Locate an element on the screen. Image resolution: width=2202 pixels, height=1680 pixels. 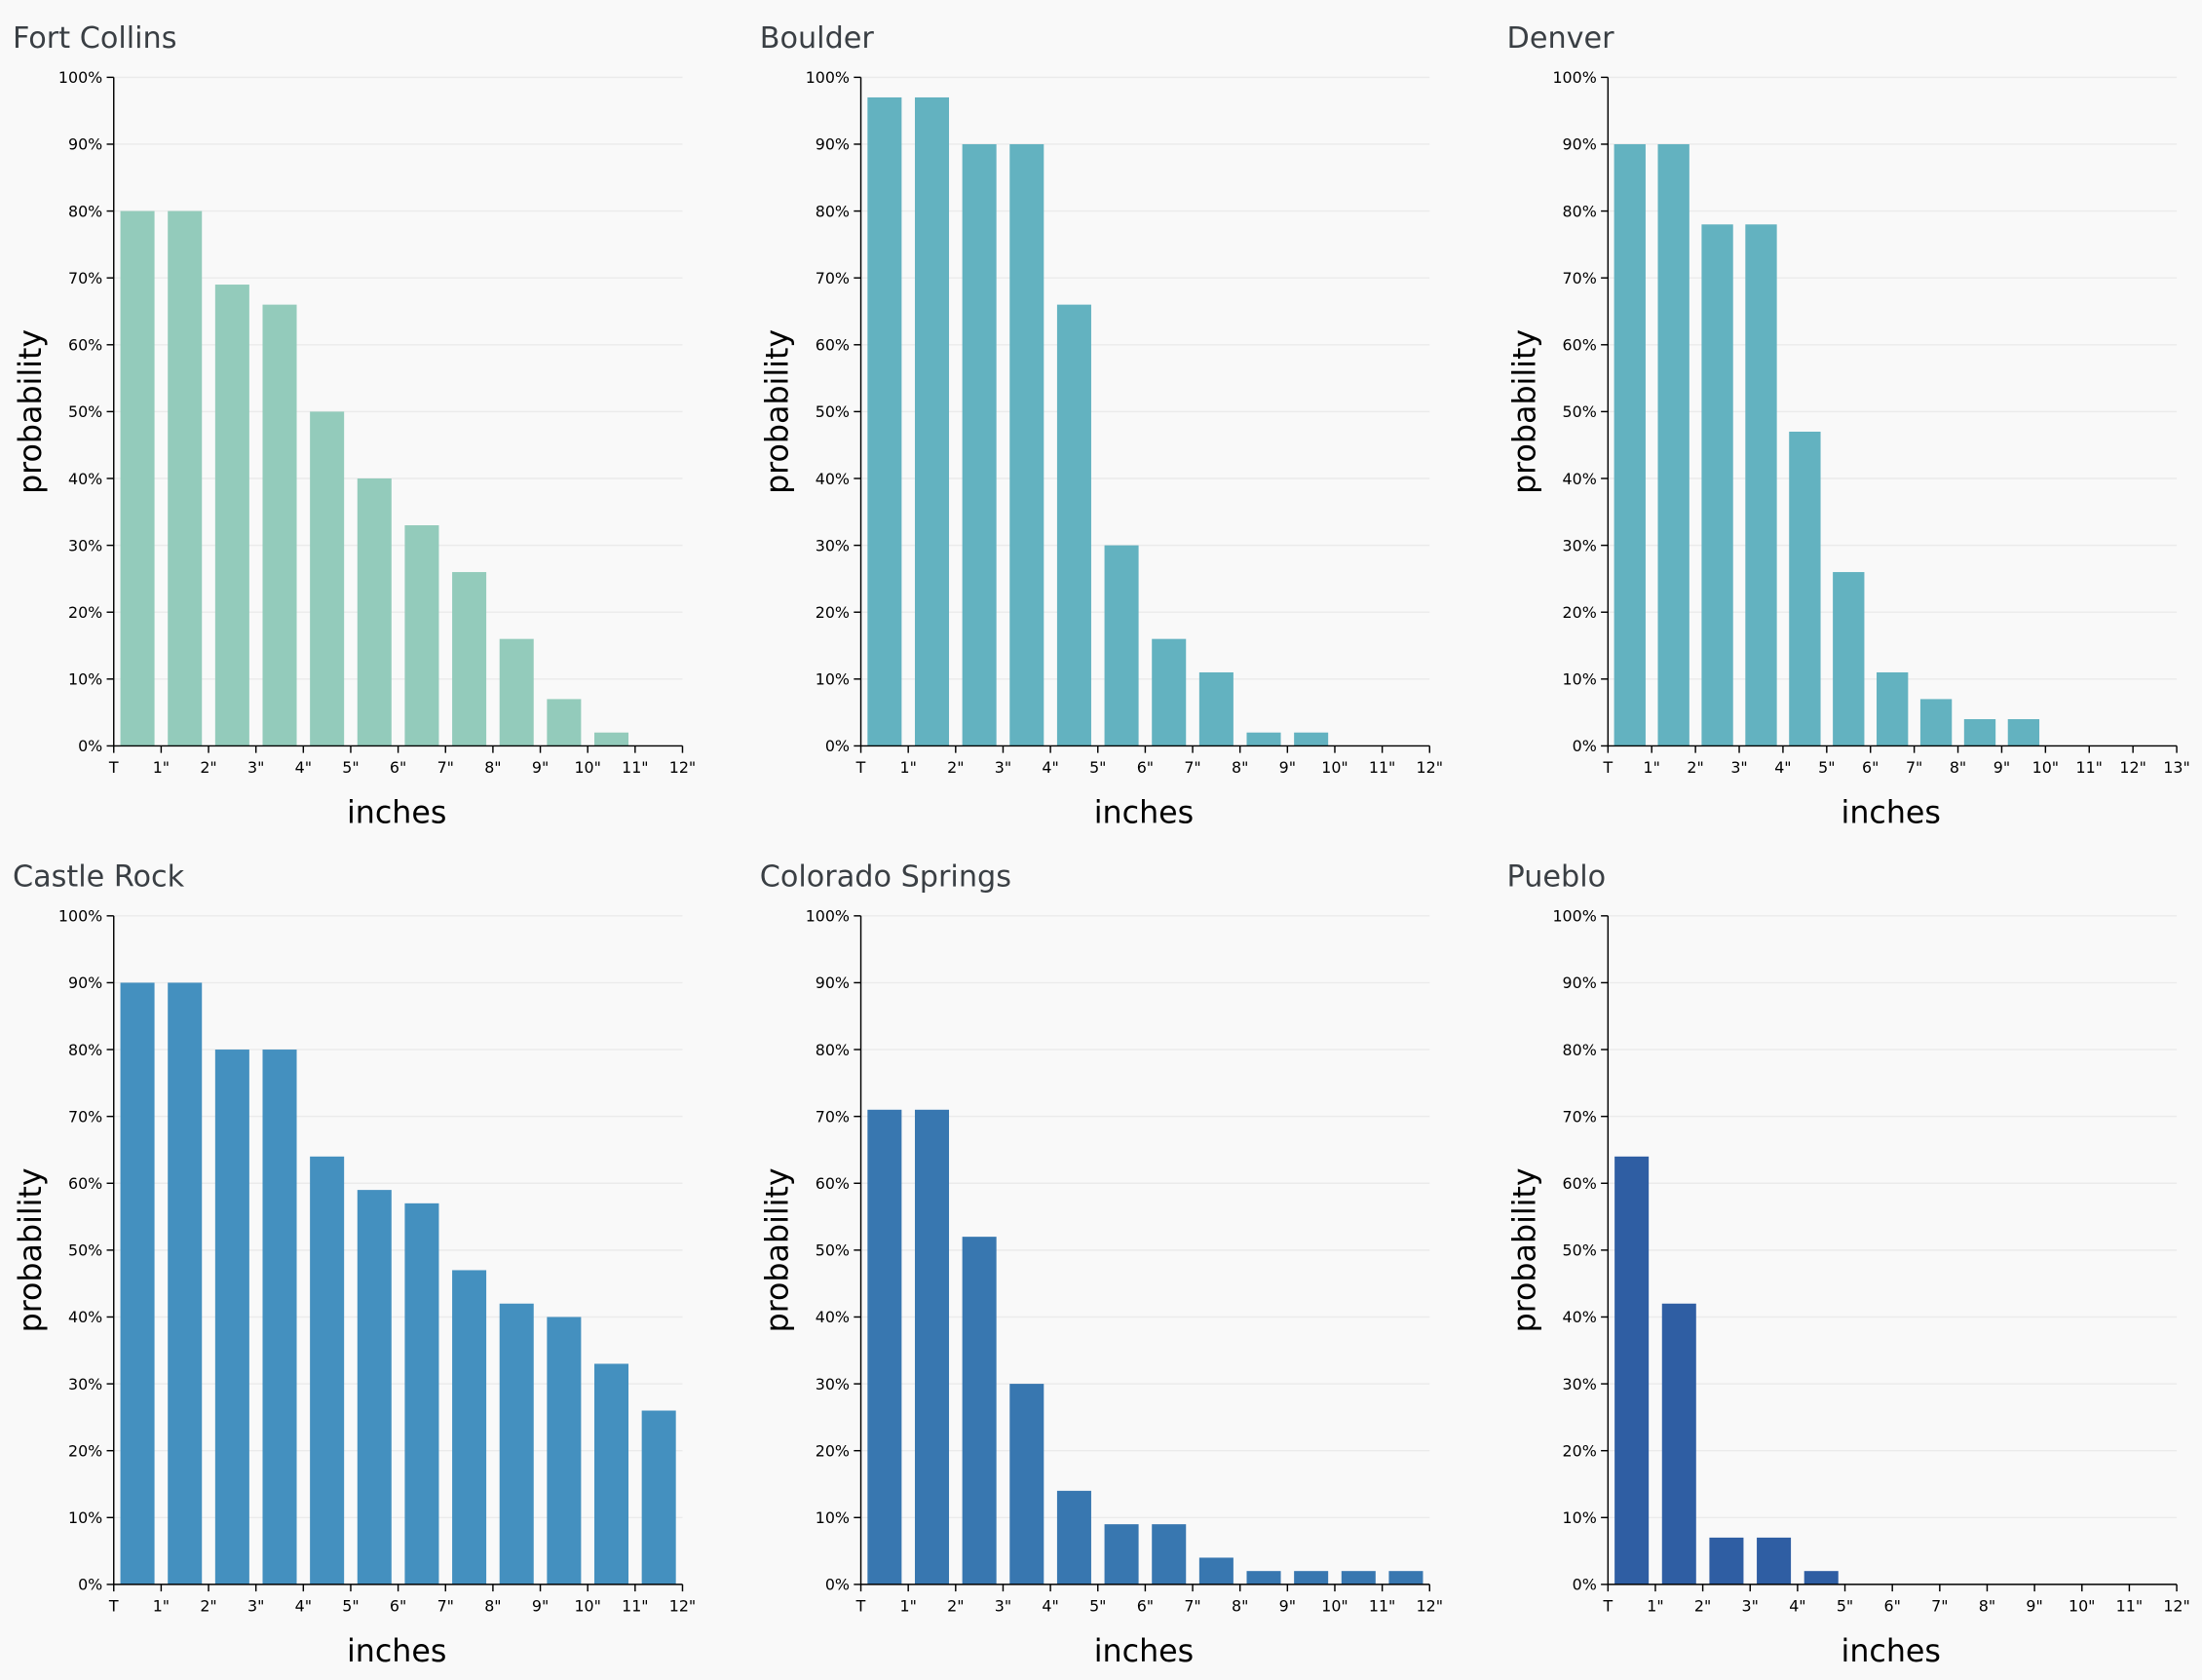
y-tick-label: 90% is located at coordinates (1580, 144).